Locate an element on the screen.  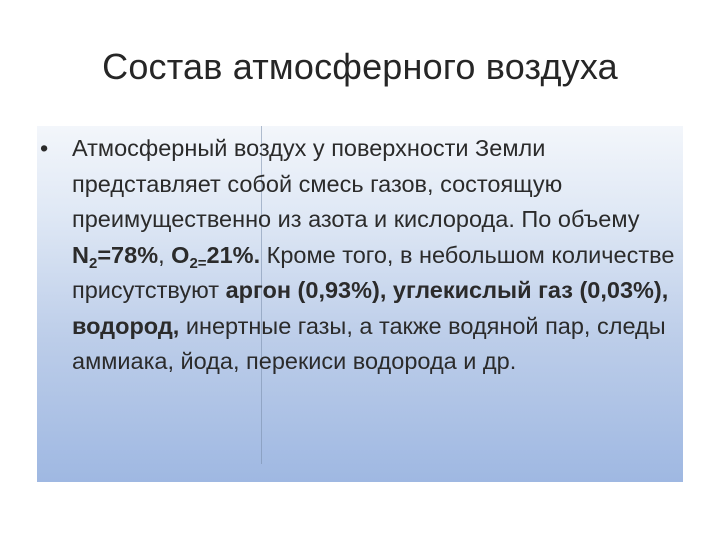
oxygen-subscript: 2= is located at coordinates (198, 263).